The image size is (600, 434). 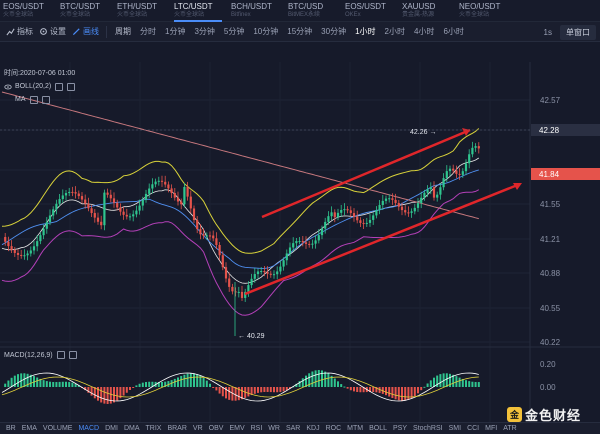 I want to click on indicator-tab: MFI, so click(x=491, y=428).